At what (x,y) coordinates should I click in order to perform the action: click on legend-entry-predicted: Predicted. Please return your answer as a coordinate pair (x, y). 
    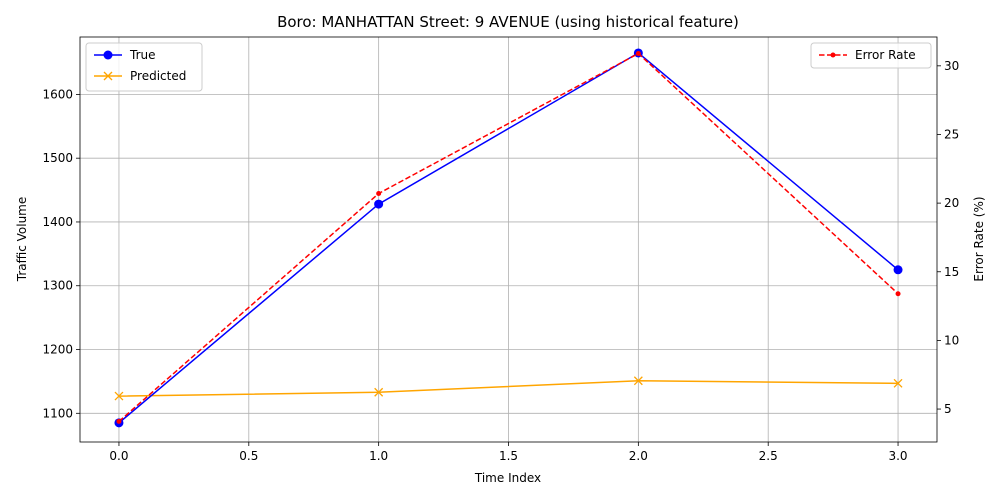
    Looking at the image, I should click on (140, 76).